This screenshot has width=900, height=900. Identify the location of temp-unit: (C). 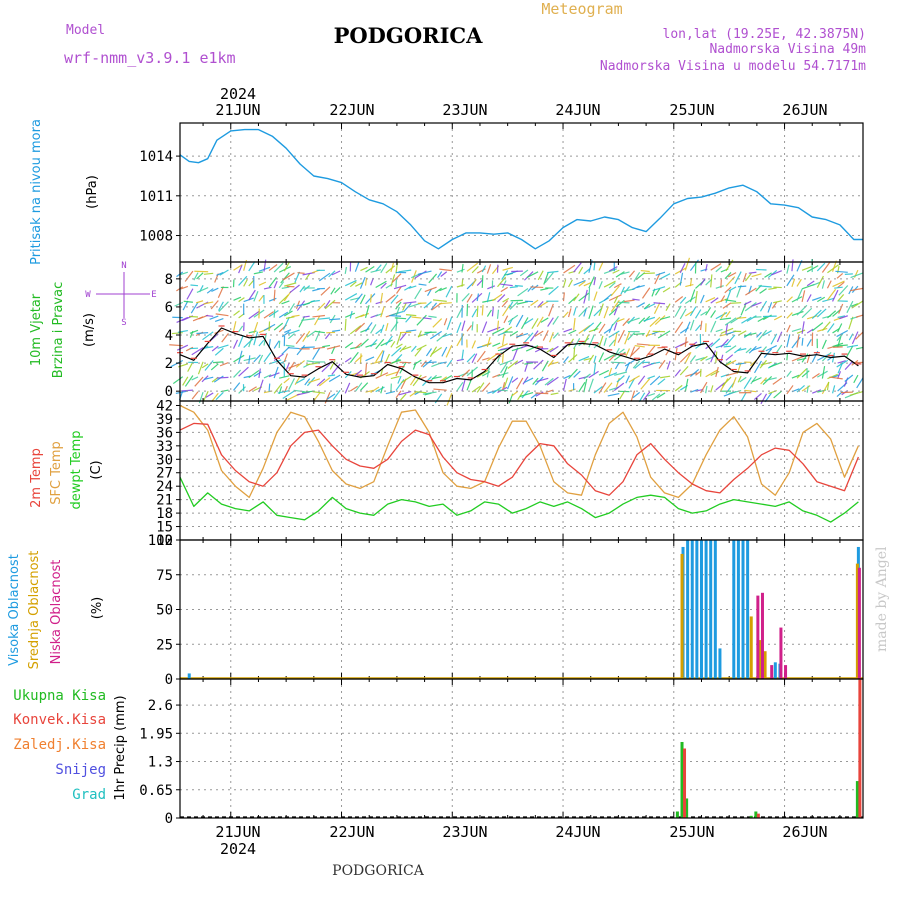
(96, 469).